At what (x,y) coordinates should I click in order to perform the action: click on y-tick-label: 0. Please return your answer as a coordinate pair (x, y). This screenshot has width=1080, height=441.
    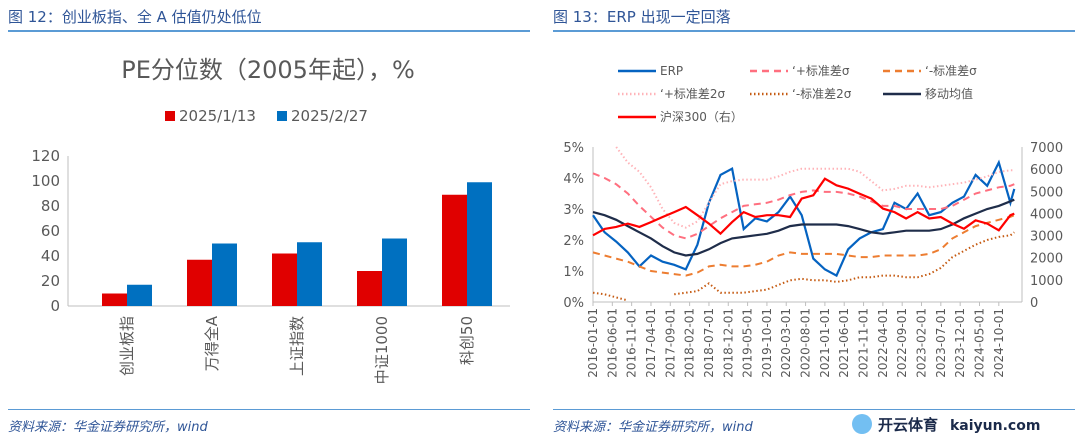
    Looking at the image, I should click on (55, 306).